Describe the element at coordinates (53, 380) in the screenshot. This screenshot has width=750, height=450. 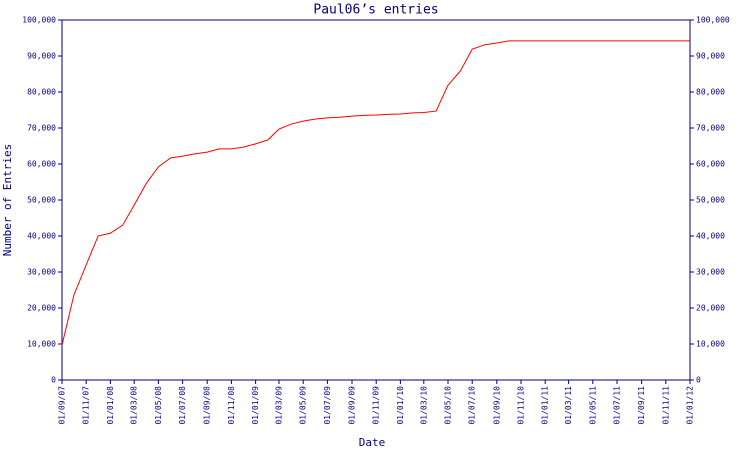
I see `y-tick-label: 0` at that location.